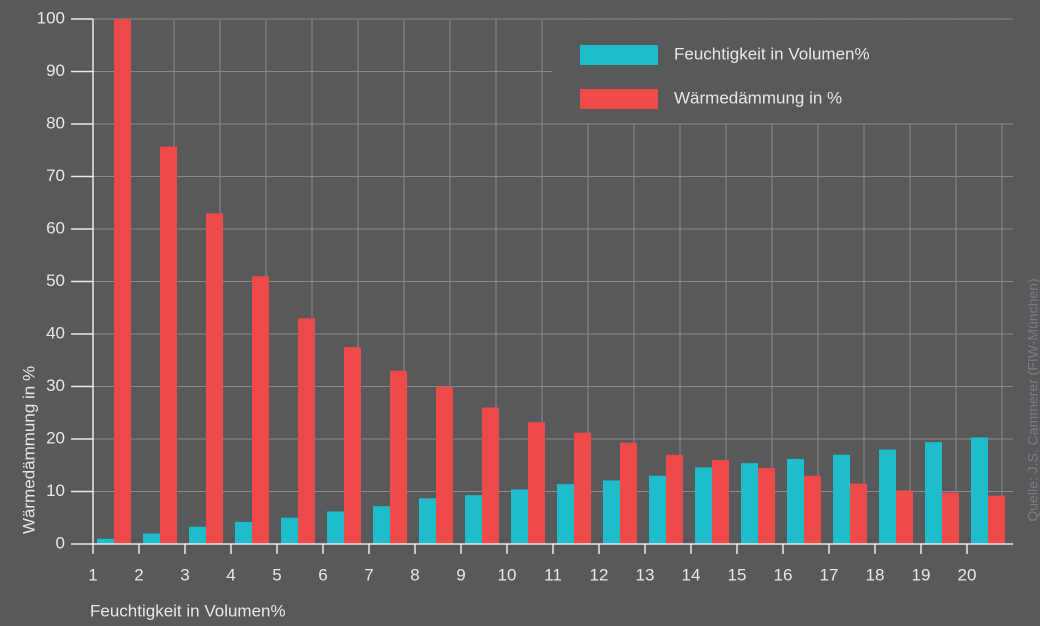  What do you see at coordinates (645, 574) in the screenshot?
I see `x-tick-label: 13` at bounding box center [645, 574].